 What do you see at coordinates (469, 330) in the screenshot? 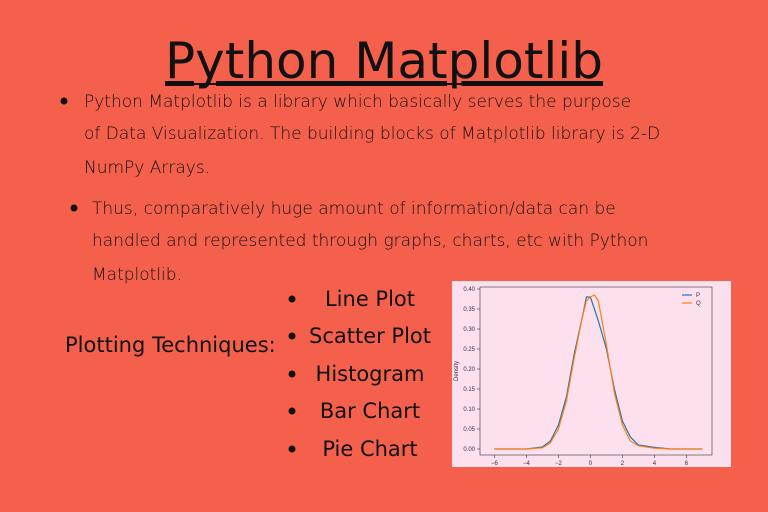
I see `y-tick-label: 0.30` at bounding box center [469, 330].